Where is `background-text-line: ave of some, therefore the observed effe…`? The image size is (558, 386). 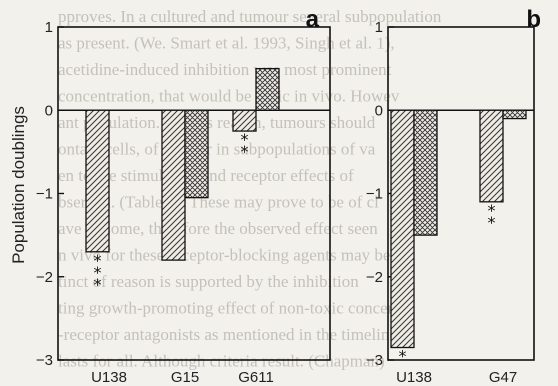 background-text-line: ave of some, therefore the observed effe… is located at coordinates (218, 228).